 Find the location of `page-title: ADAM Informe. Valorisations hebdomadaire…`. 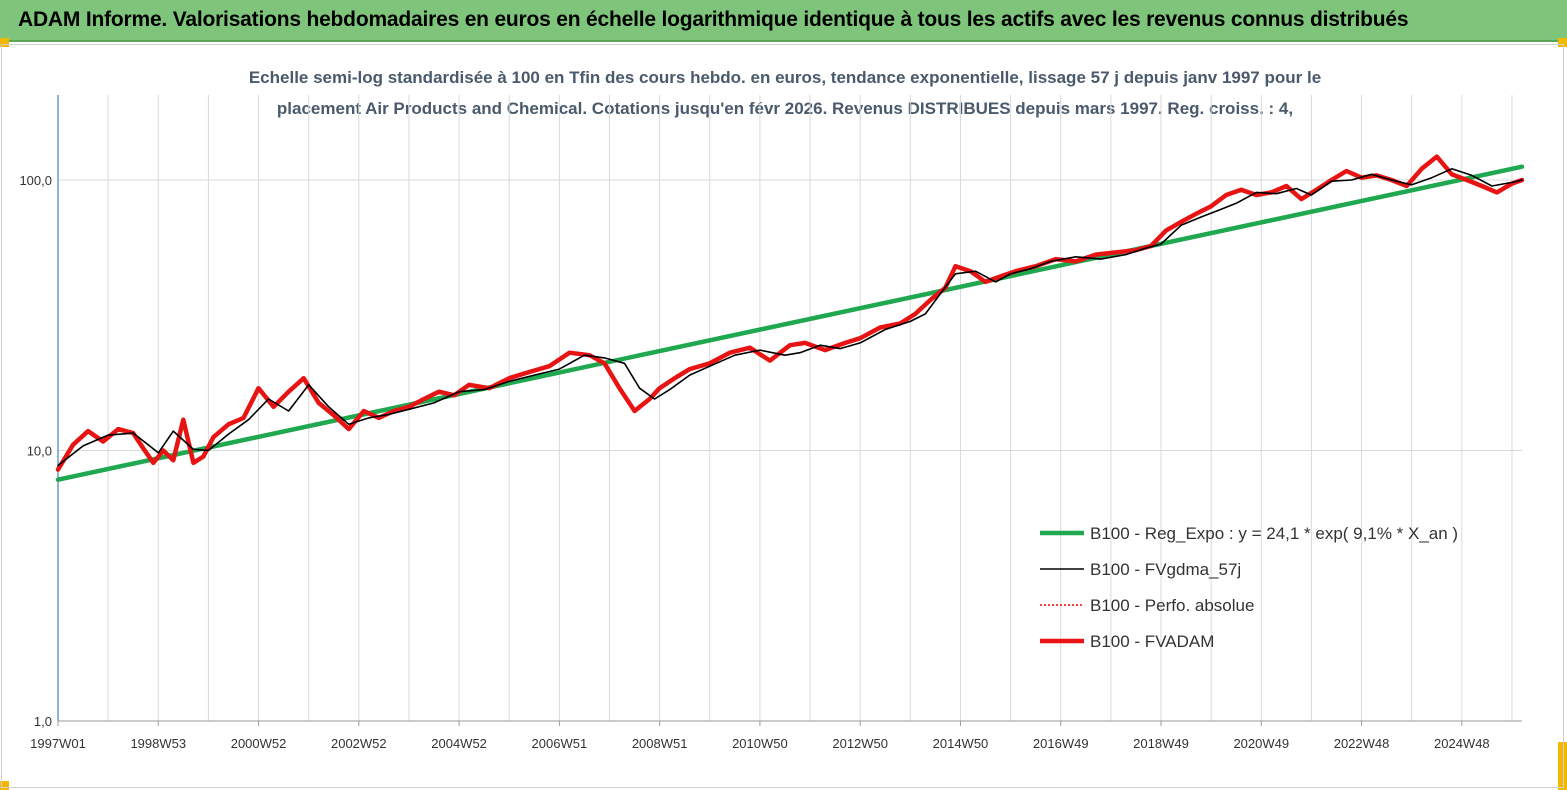

page-title: ADAM Informe. Valorisations hebdomadaire… is located at coordinates (713, 19).